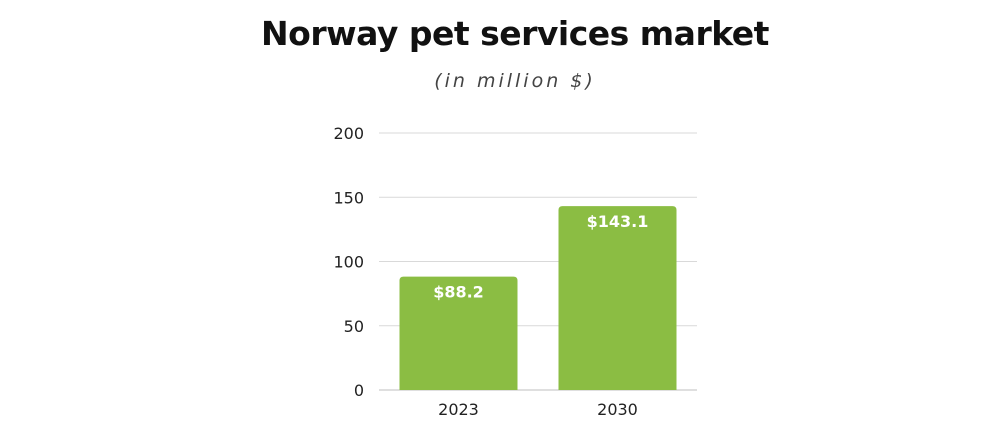  I want to click on y-tick-label: 150, so click(348, 197).